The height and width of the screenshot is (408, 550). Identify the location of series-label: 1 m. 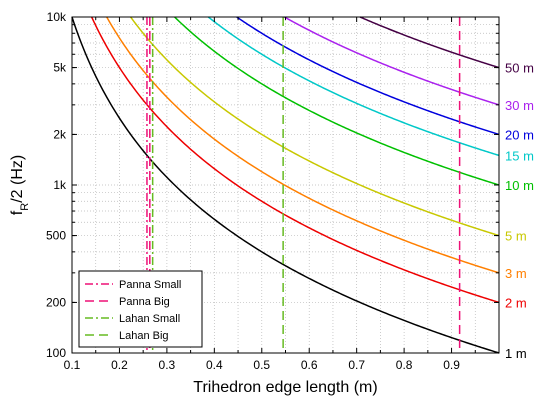
(516, 353).